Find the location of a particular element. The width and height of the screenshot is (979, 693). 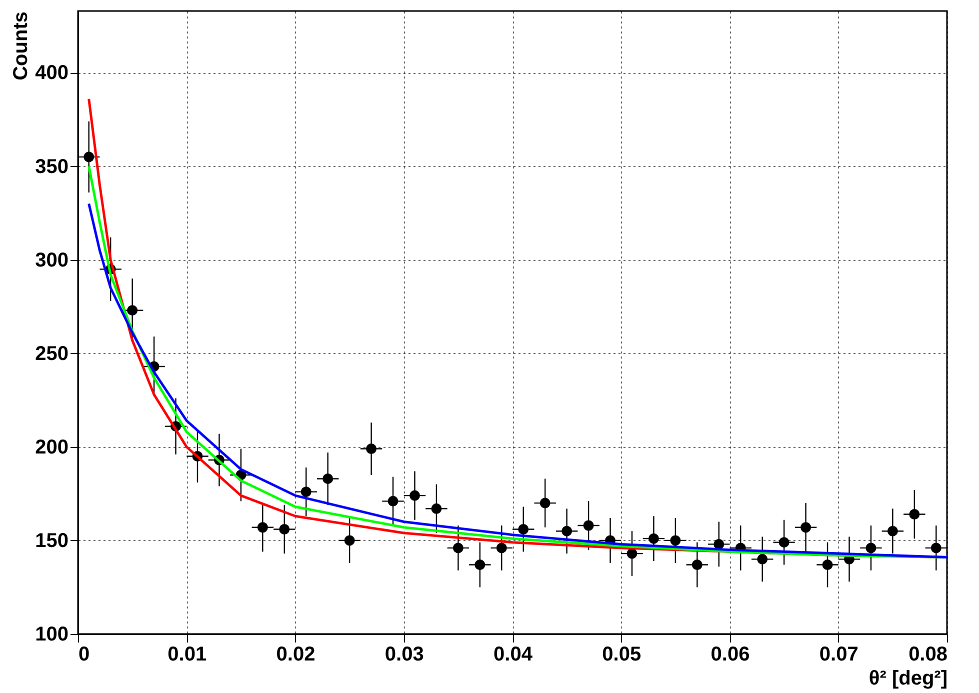

x-tick-label: 0.03 is located at coordinates (404, 655).